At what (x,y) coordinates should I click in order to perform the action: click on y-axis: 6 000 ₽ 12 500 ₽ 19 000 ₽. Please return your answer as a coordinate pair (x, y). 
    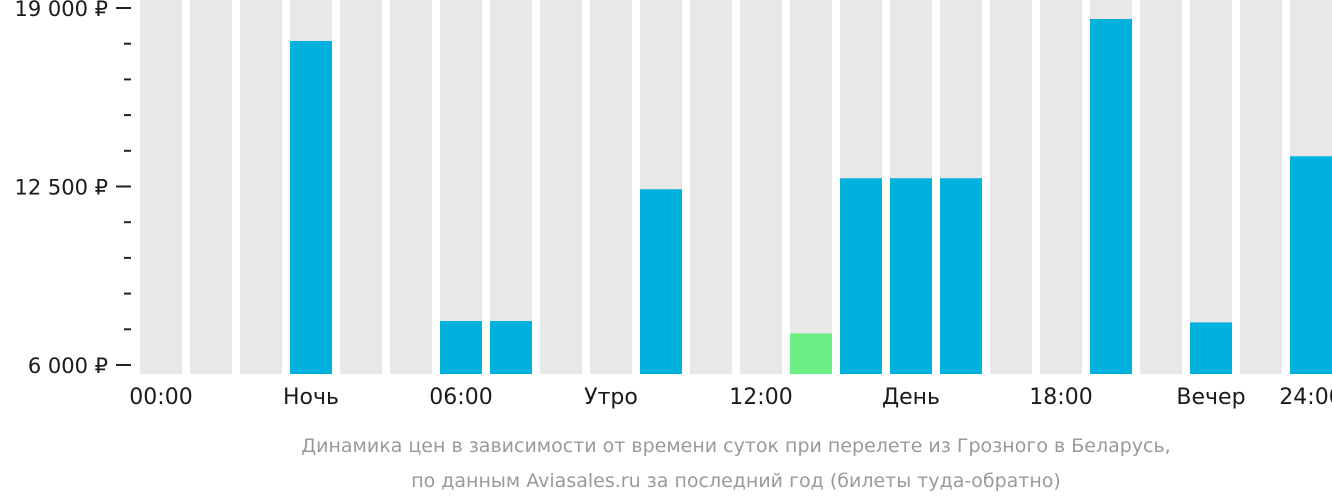
    Looking at the image, I should click on (72, 189).